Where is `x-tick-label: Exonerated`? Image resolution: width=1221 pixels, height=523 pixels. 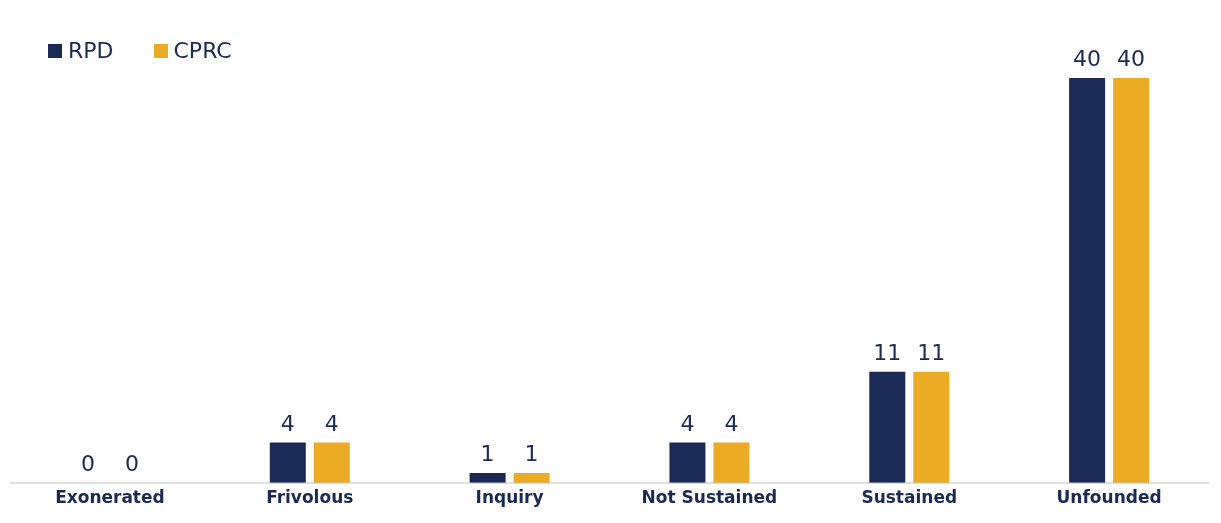
x-tick-label: Exonerated is located at coordinates (110, 497).